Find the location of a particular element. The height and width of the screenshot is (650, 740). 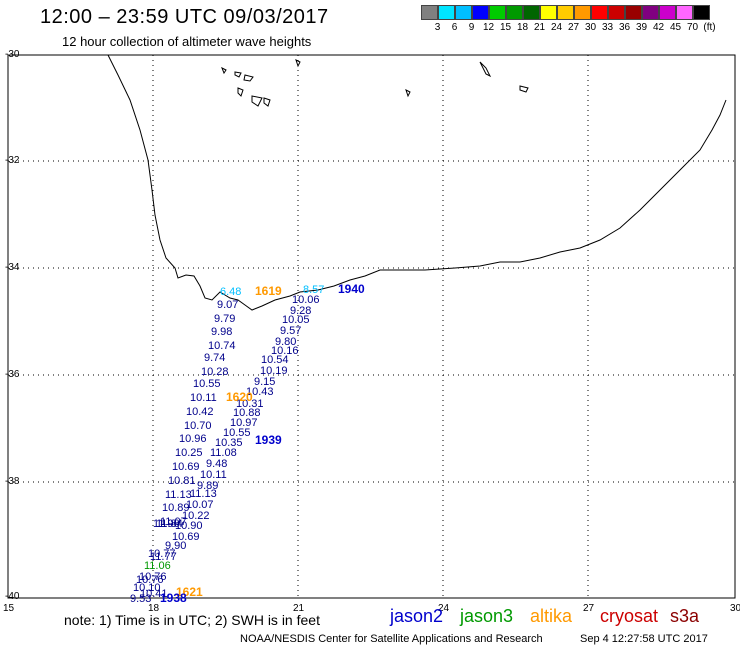

wave-height-value: 10.77 is located at coordinates (162, 554).